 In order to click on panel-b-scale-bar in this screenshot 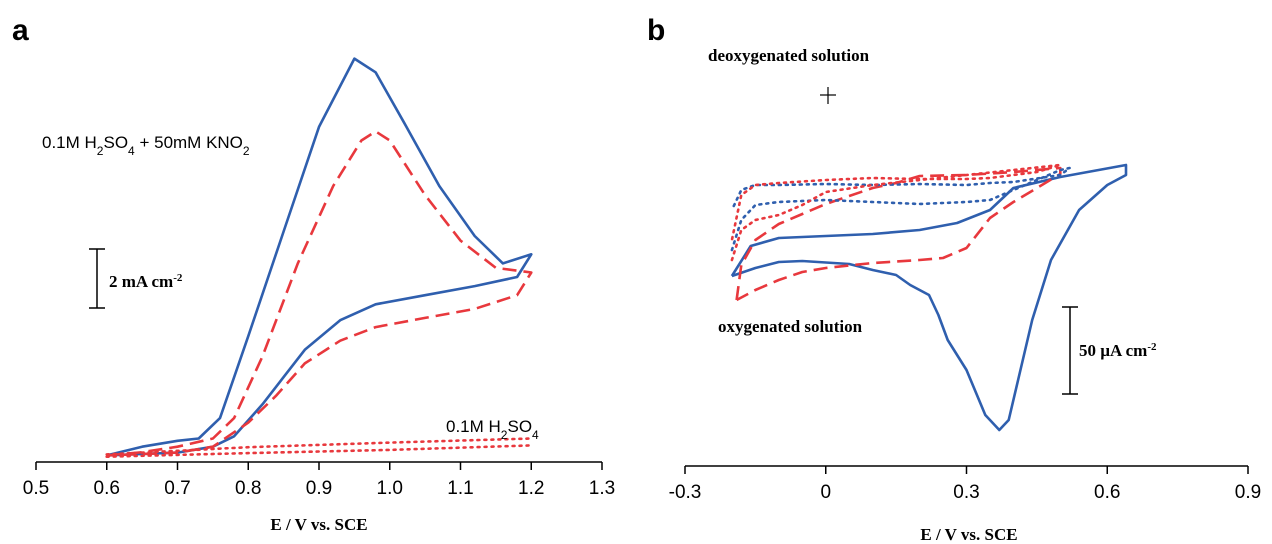, I will do `click(1070, 350)`.